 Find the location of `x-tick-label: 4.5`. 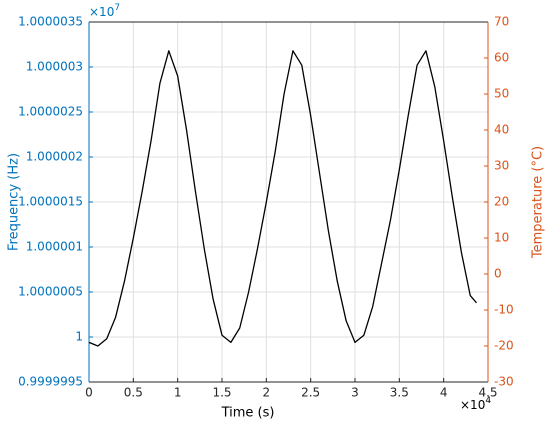

x-tick-label: 4.5 is located at coordinates (487, 393).